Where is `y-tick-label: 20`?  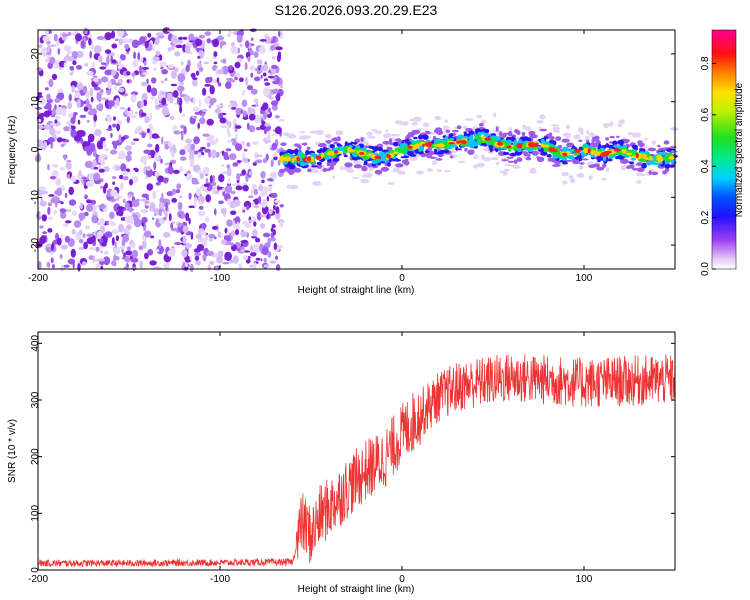 y-tick-label: 20 is located at coordinates (35, 54).